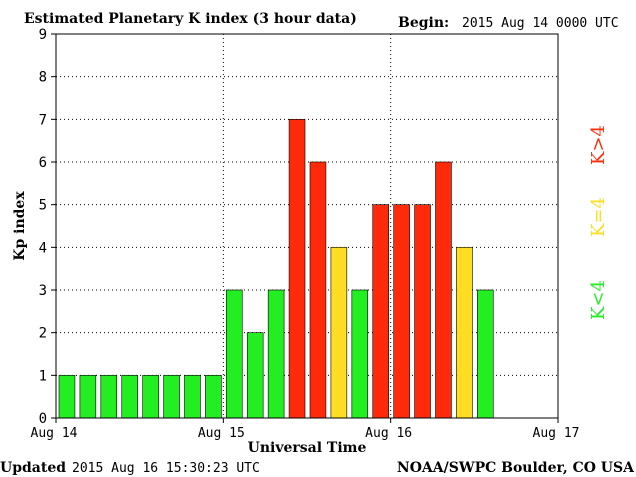 The image size is (636, 477). Describe the element at coordinates (166, 468) in the screenshot. I see `updated-value: 2015 Aug 16 15:30:23 UTC` at that location.